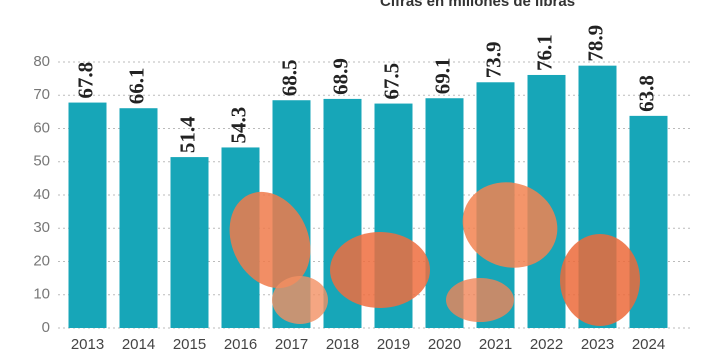 This screenshot has height=358, width=702. What do you see at coordinates (238, 125) in the screenshot?
I see `value-label: 54.3` at bounding box center [238, 125].